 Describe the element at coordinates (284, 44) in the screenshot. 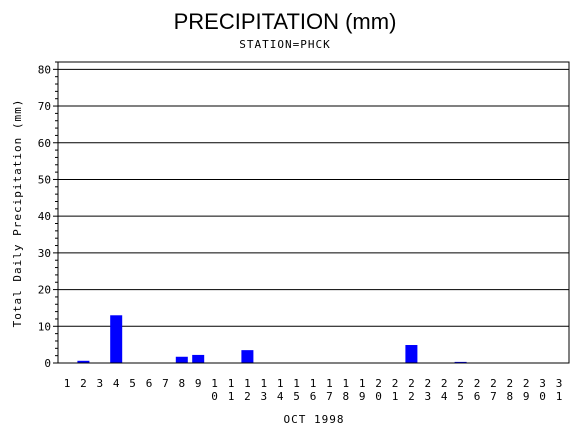

I see `chart-subtitle: STATION=PHCK` at that location.